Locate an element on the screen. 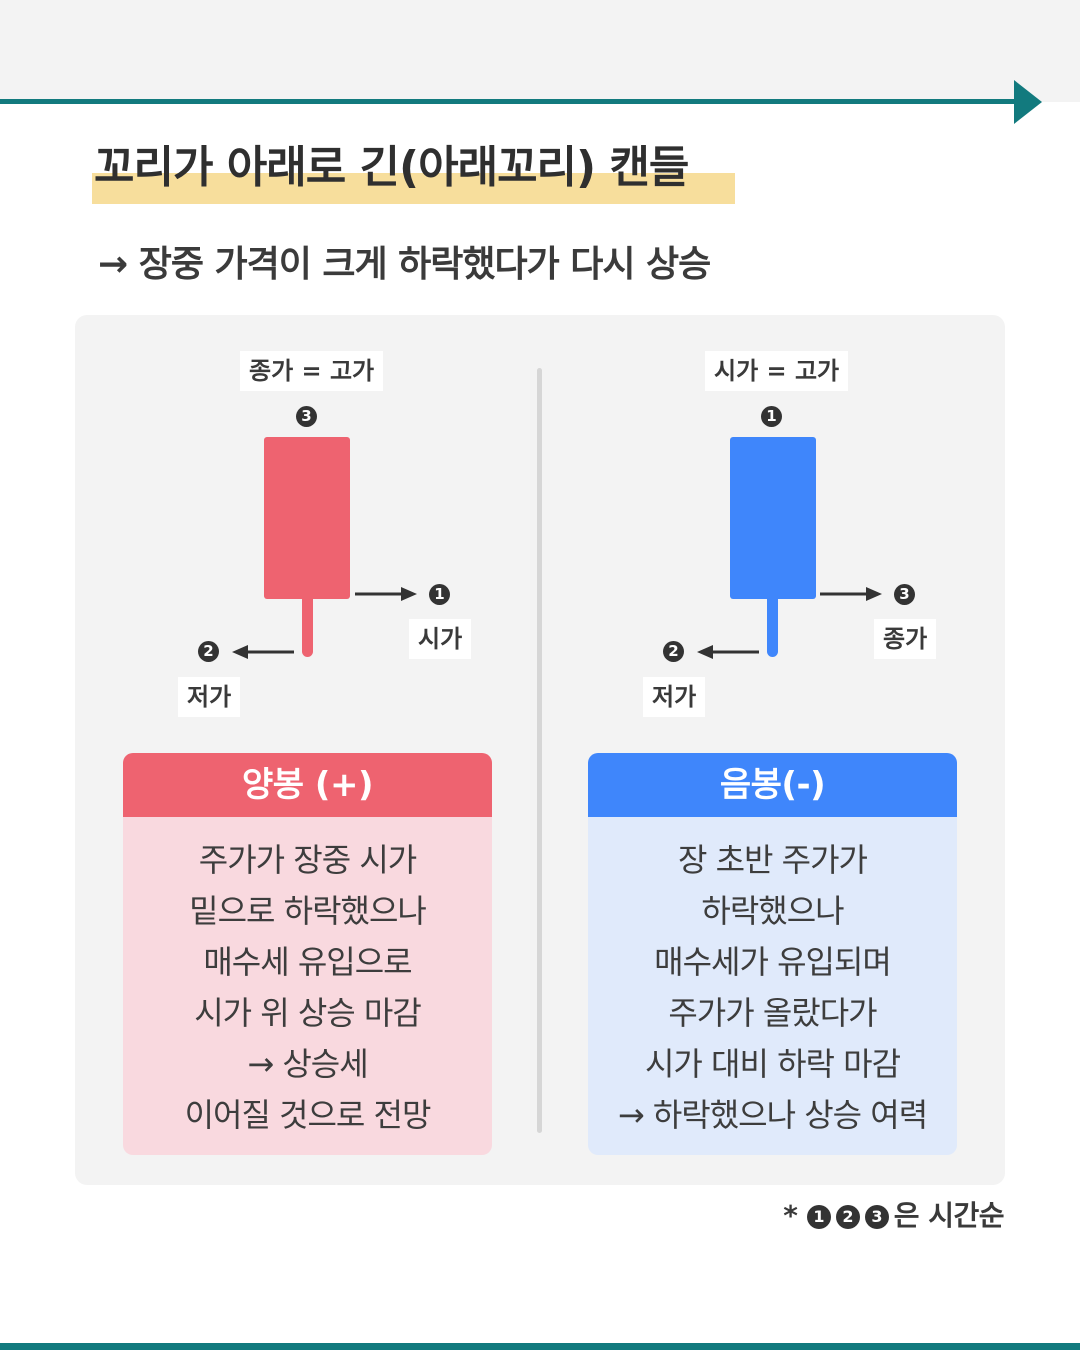  bullish-candle-lower-wick is located at coordinates (307, 627).